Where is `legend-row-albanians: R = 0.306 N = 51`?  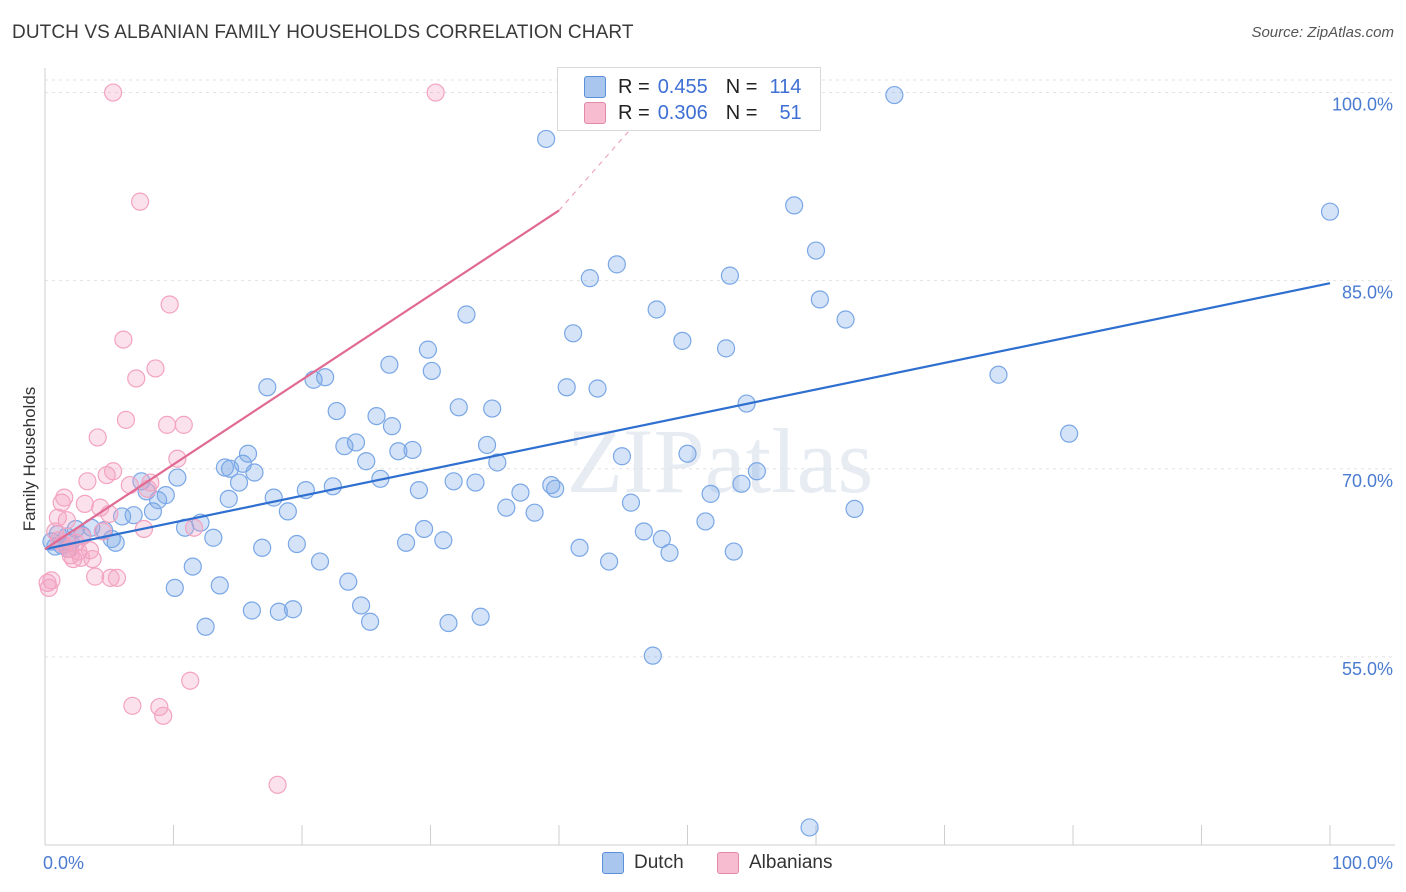 legend-row-albanians: R = 0.306 N = 51 is located at coordinates (695, 113).